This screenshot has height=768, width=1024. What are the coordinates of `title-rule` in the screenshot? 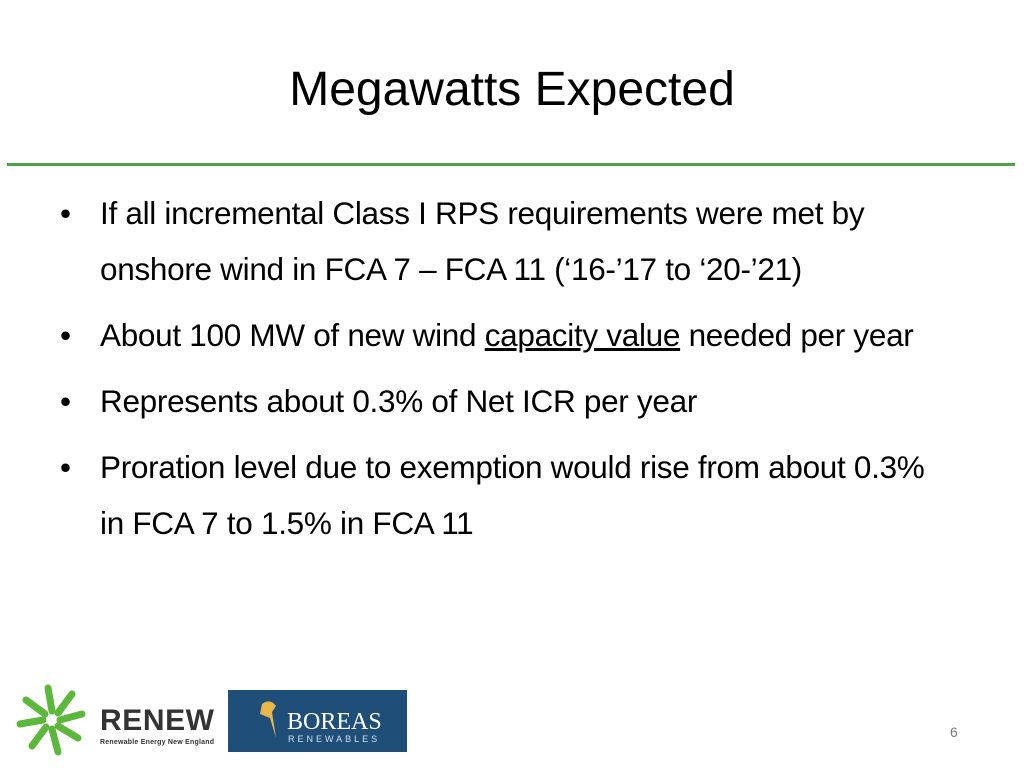 It's located at (511, 164).